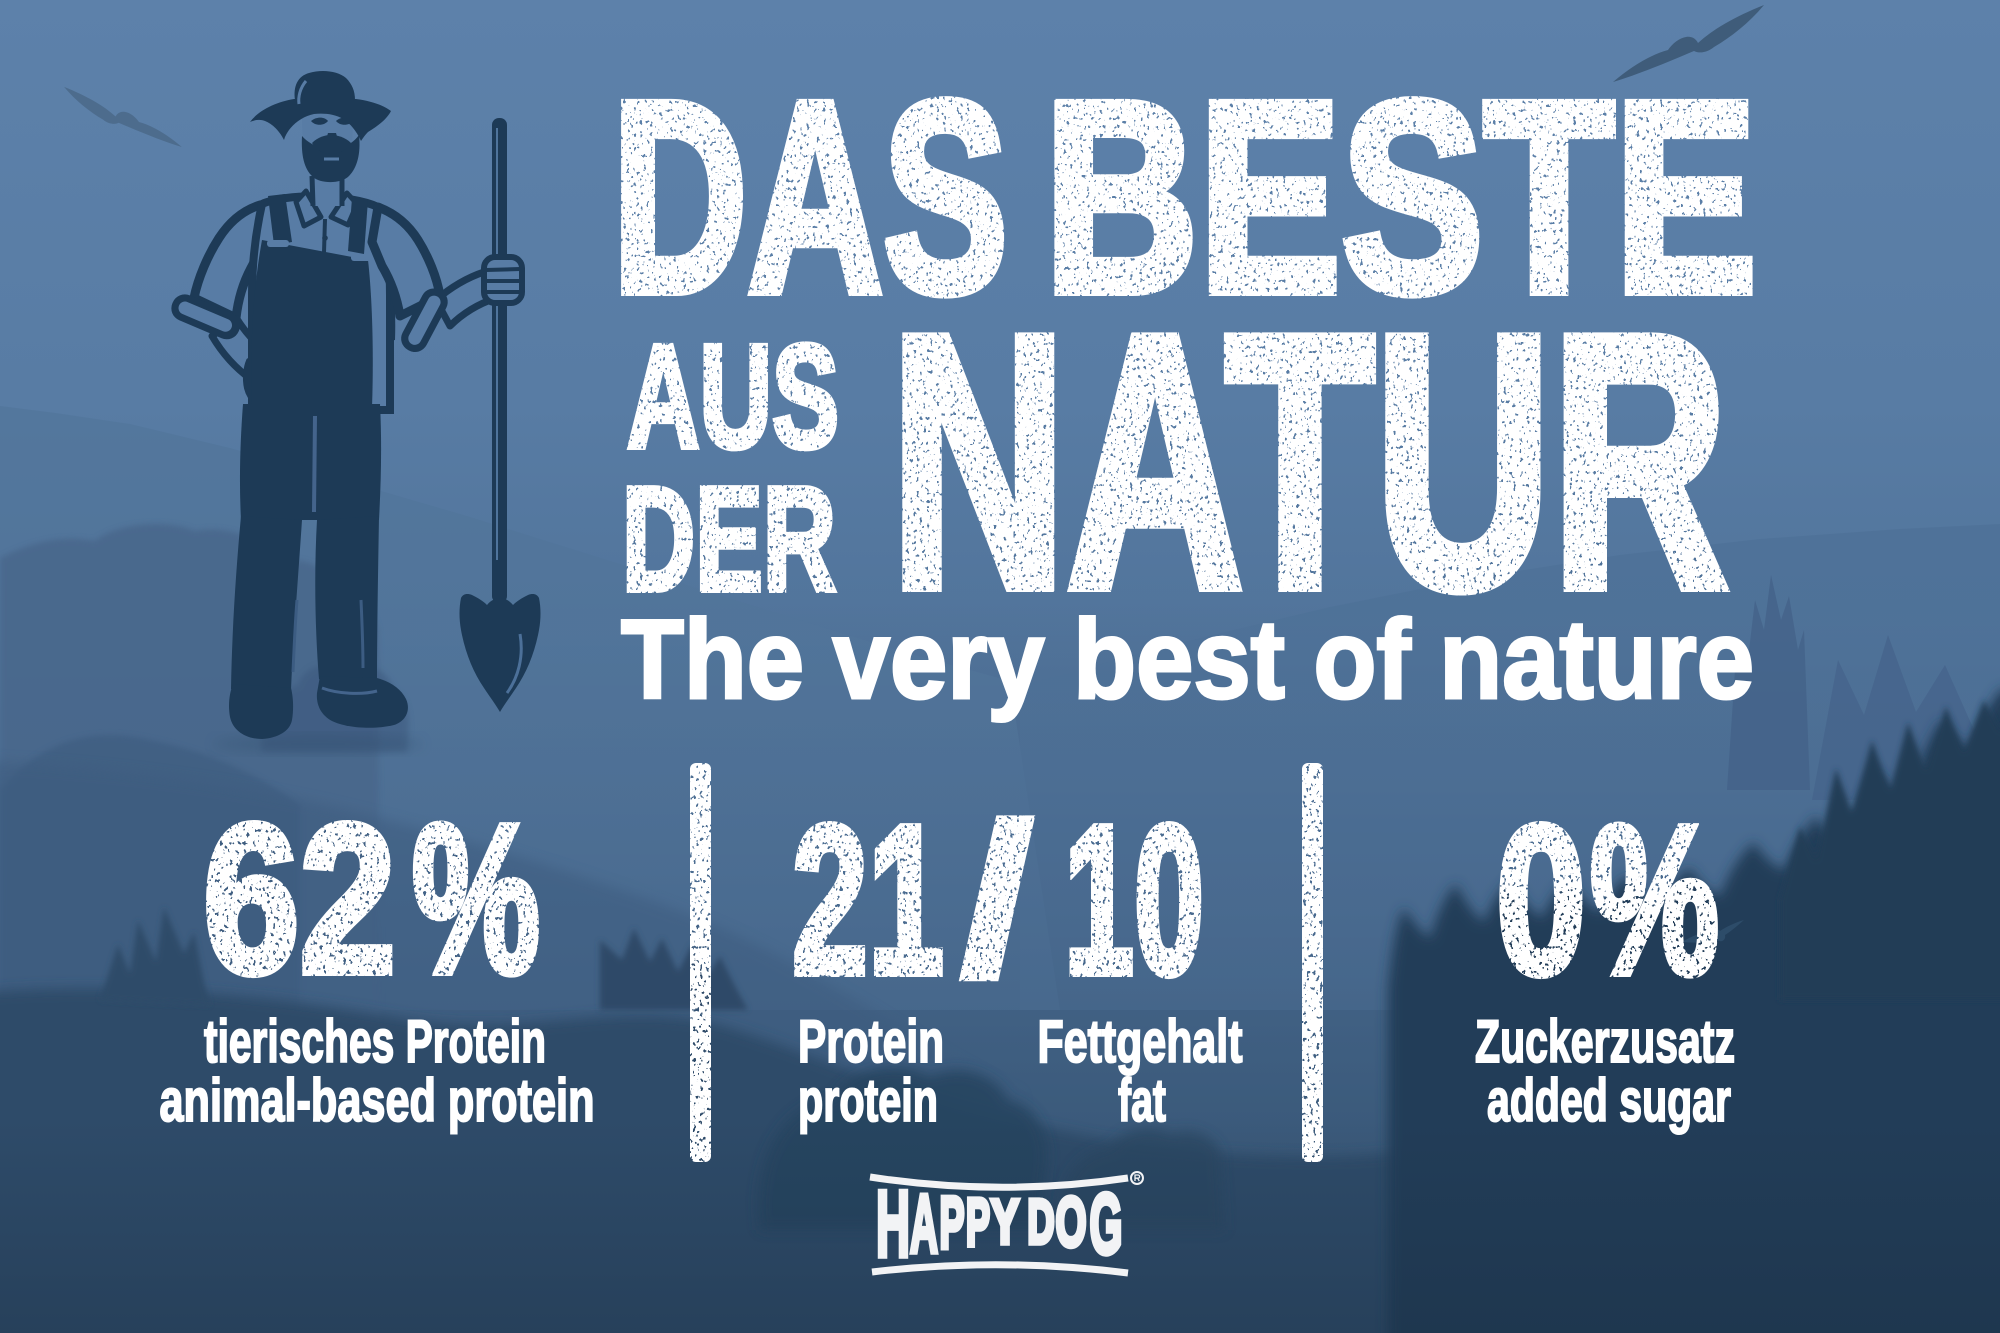 This screenshot has width=2000, height=1333. I want to click on svg-text: A, so click(924, 1223).